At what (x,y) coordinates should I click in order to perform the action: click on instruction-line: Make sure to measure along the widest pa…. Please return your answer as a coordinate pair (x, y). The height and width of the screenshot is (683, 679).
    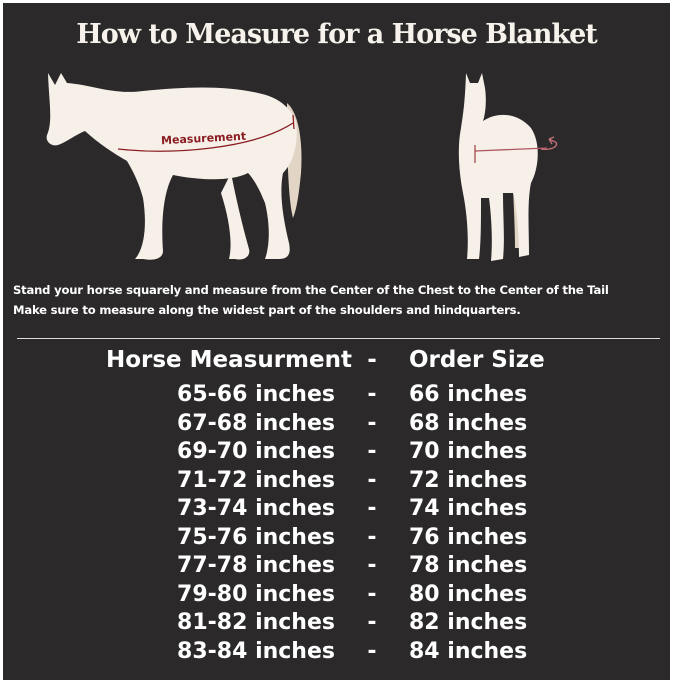
    Looking at the image, I should click on (267, 310).